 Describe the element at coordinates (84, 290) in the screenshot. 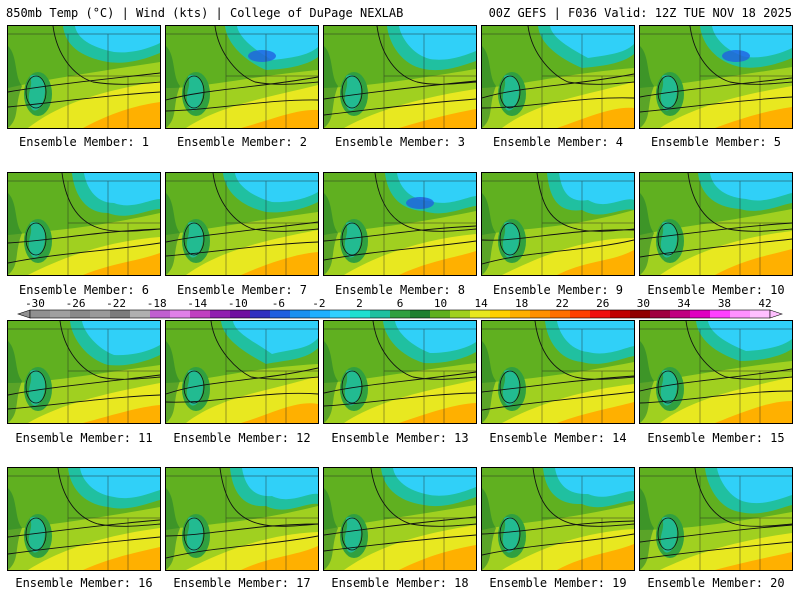

I see `ensemble-member-label: Ensemble Member: 6` at that location.